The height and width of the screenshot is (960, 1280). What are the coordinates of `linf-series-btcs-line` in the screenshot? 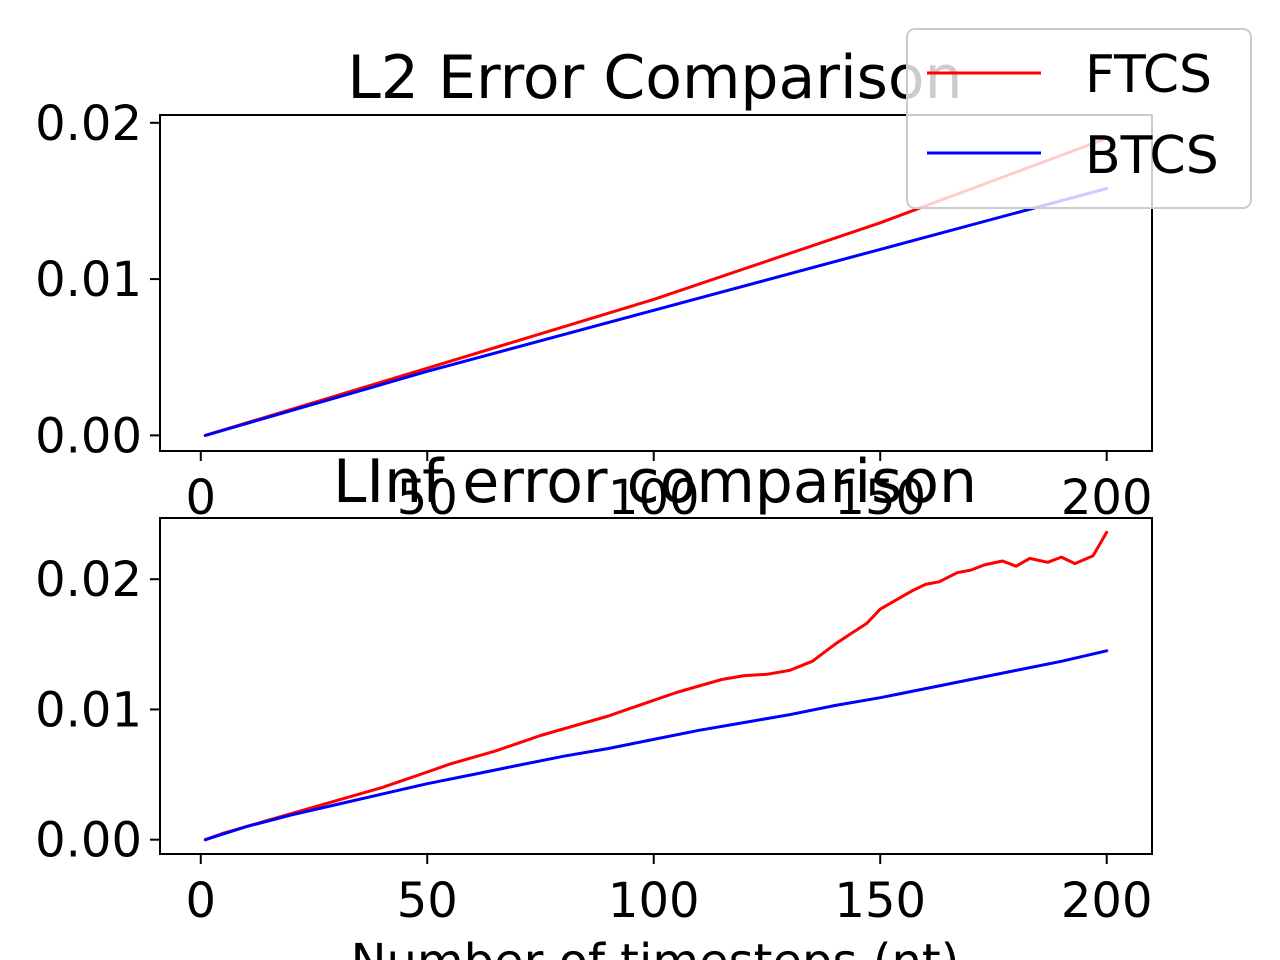 It's located at (656, 745).